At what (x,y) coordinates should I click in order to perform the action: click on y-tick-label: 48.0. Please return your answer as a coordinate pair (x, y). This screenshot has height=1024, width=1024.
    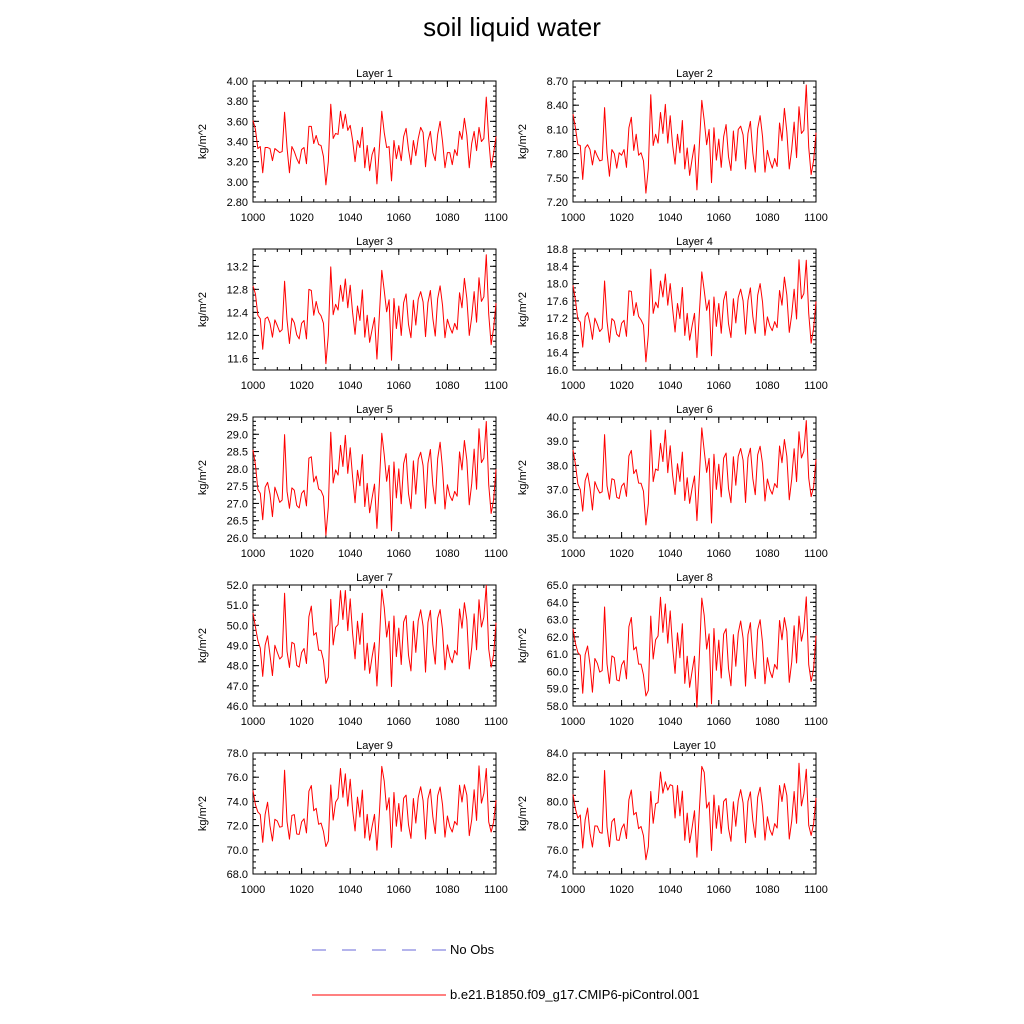
    Looking at the image, I should click on (237, 667).